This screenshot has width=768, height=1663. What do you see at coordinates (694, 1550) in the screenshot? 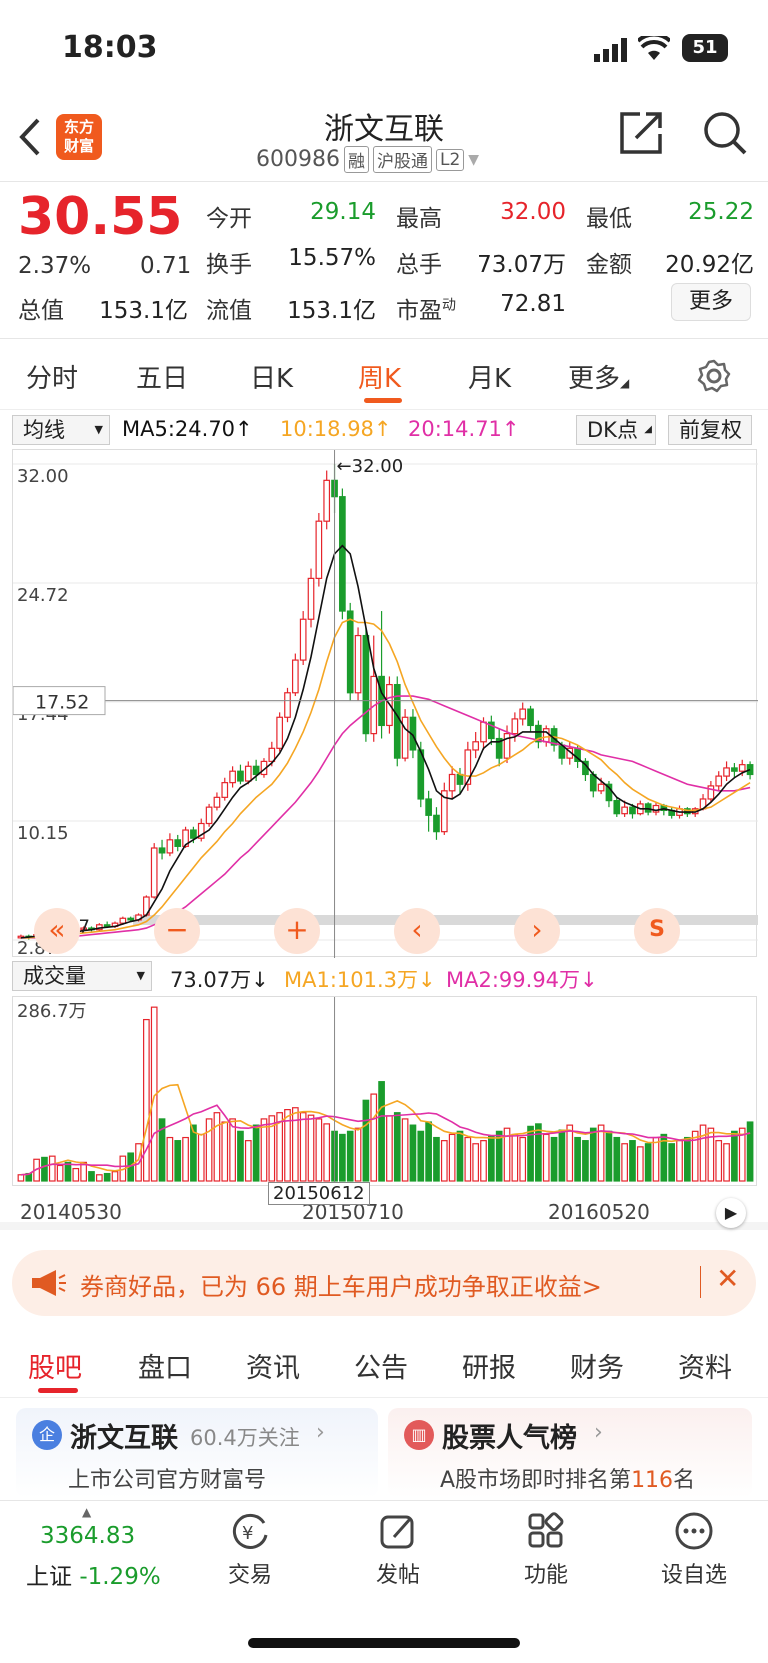
I see `nav-add-watchlist: 设自选` at bounding box center [694, 1550].